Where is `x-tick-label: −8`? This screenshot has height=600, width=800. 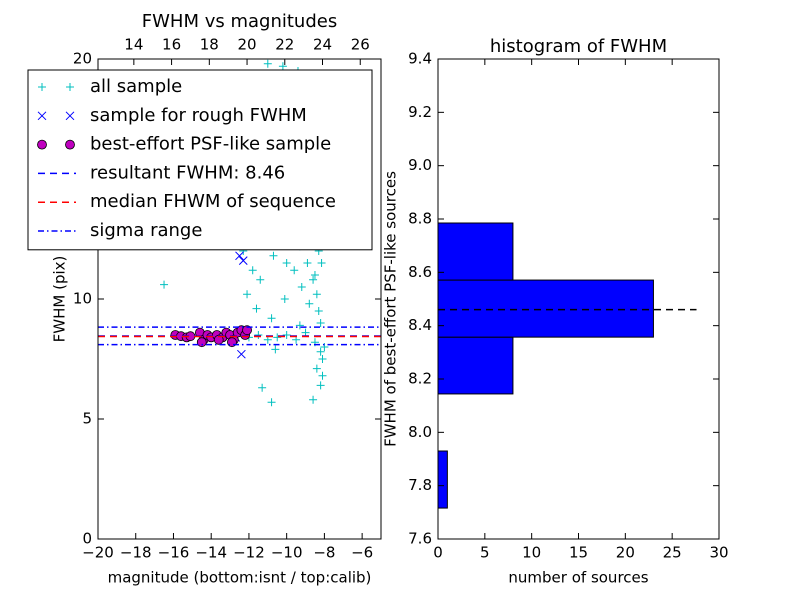 x-tick-label: −8 is located at coordinates (324, 553).